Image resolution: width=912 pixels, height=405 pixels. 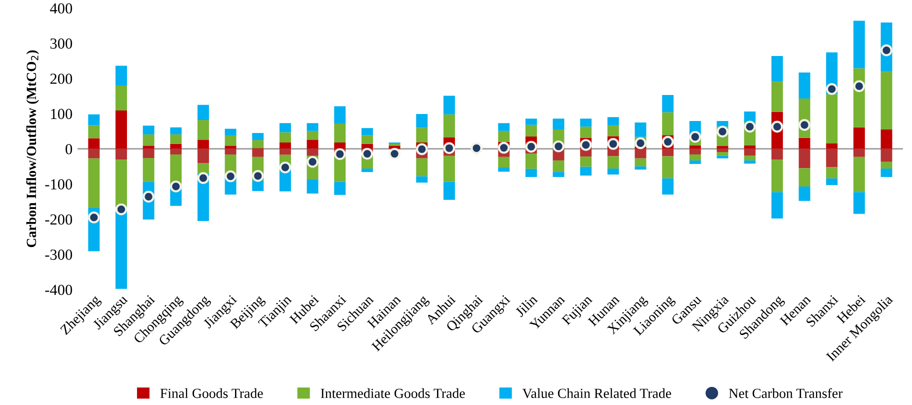 I want to click on y-tick-label: -100, so click(x=58, y=184).